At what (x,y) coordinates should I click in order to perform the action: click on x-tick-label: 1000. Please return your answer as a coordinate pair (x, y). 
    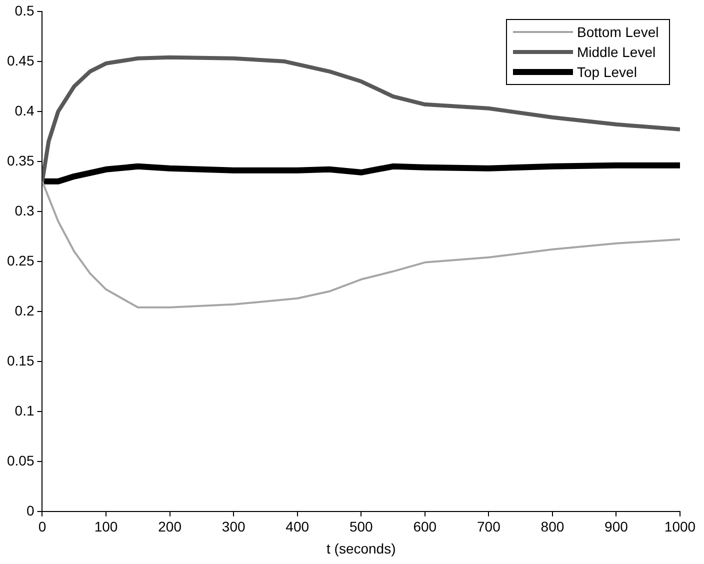
    Looking at the image, I should click on (680, 526).